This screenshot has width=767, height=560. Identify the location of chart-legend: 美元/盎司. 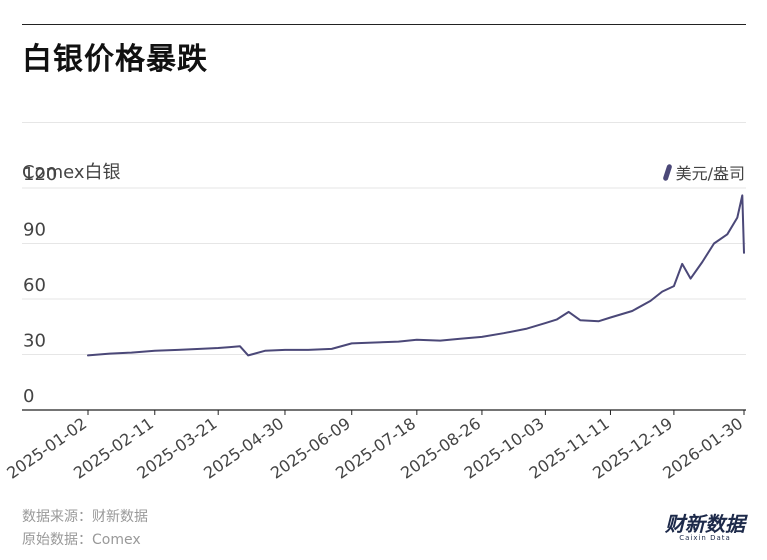
(703, 172).